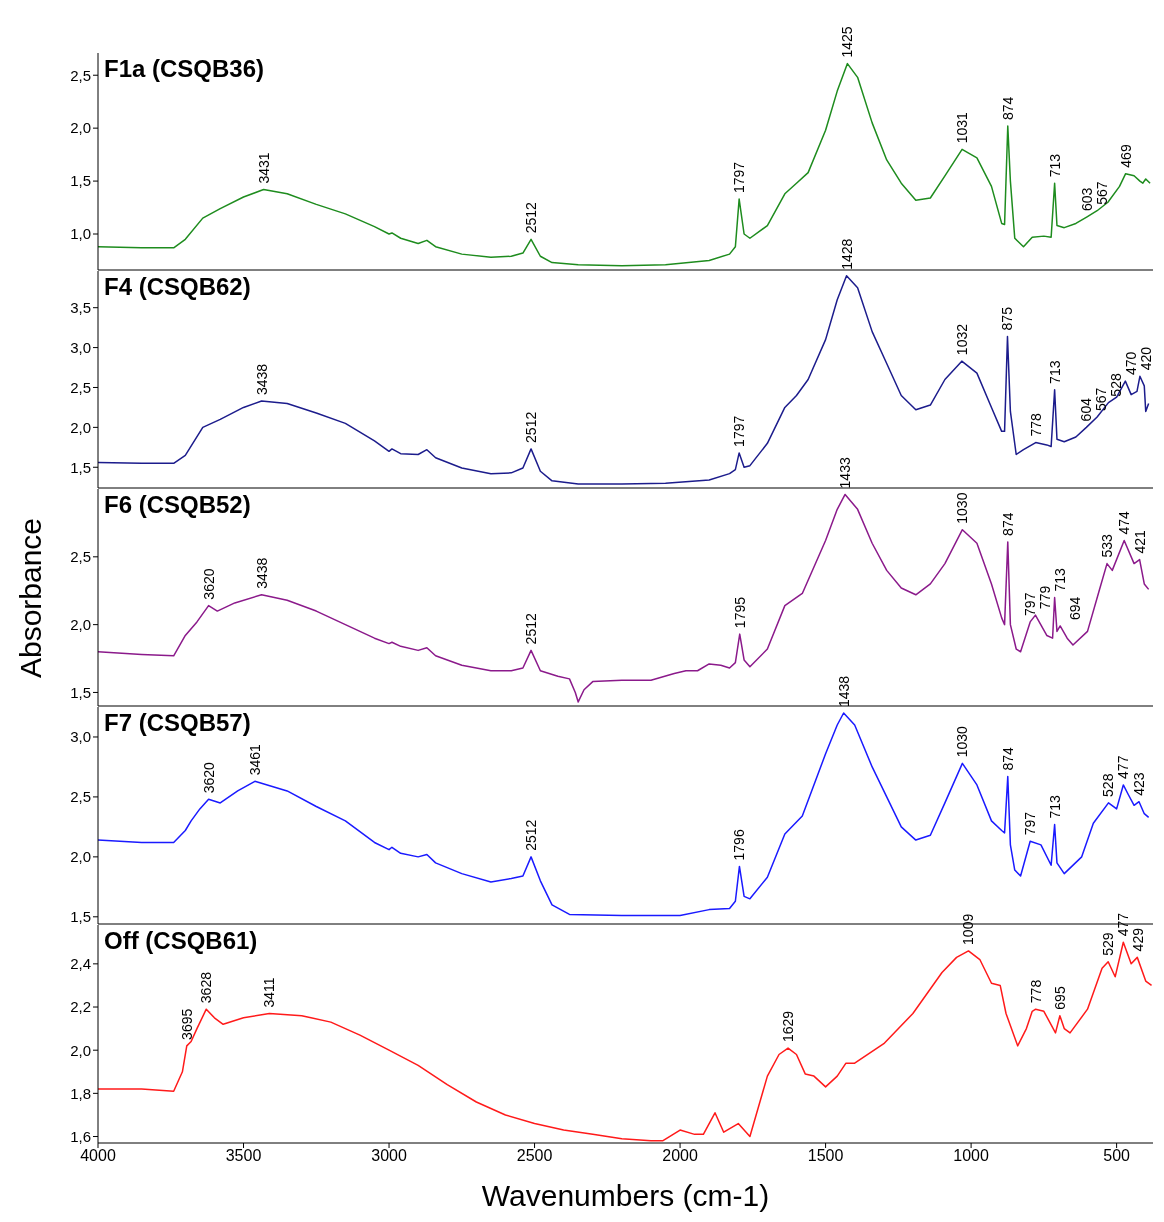  I want to click on annotation: 474, so click(1124, 522).